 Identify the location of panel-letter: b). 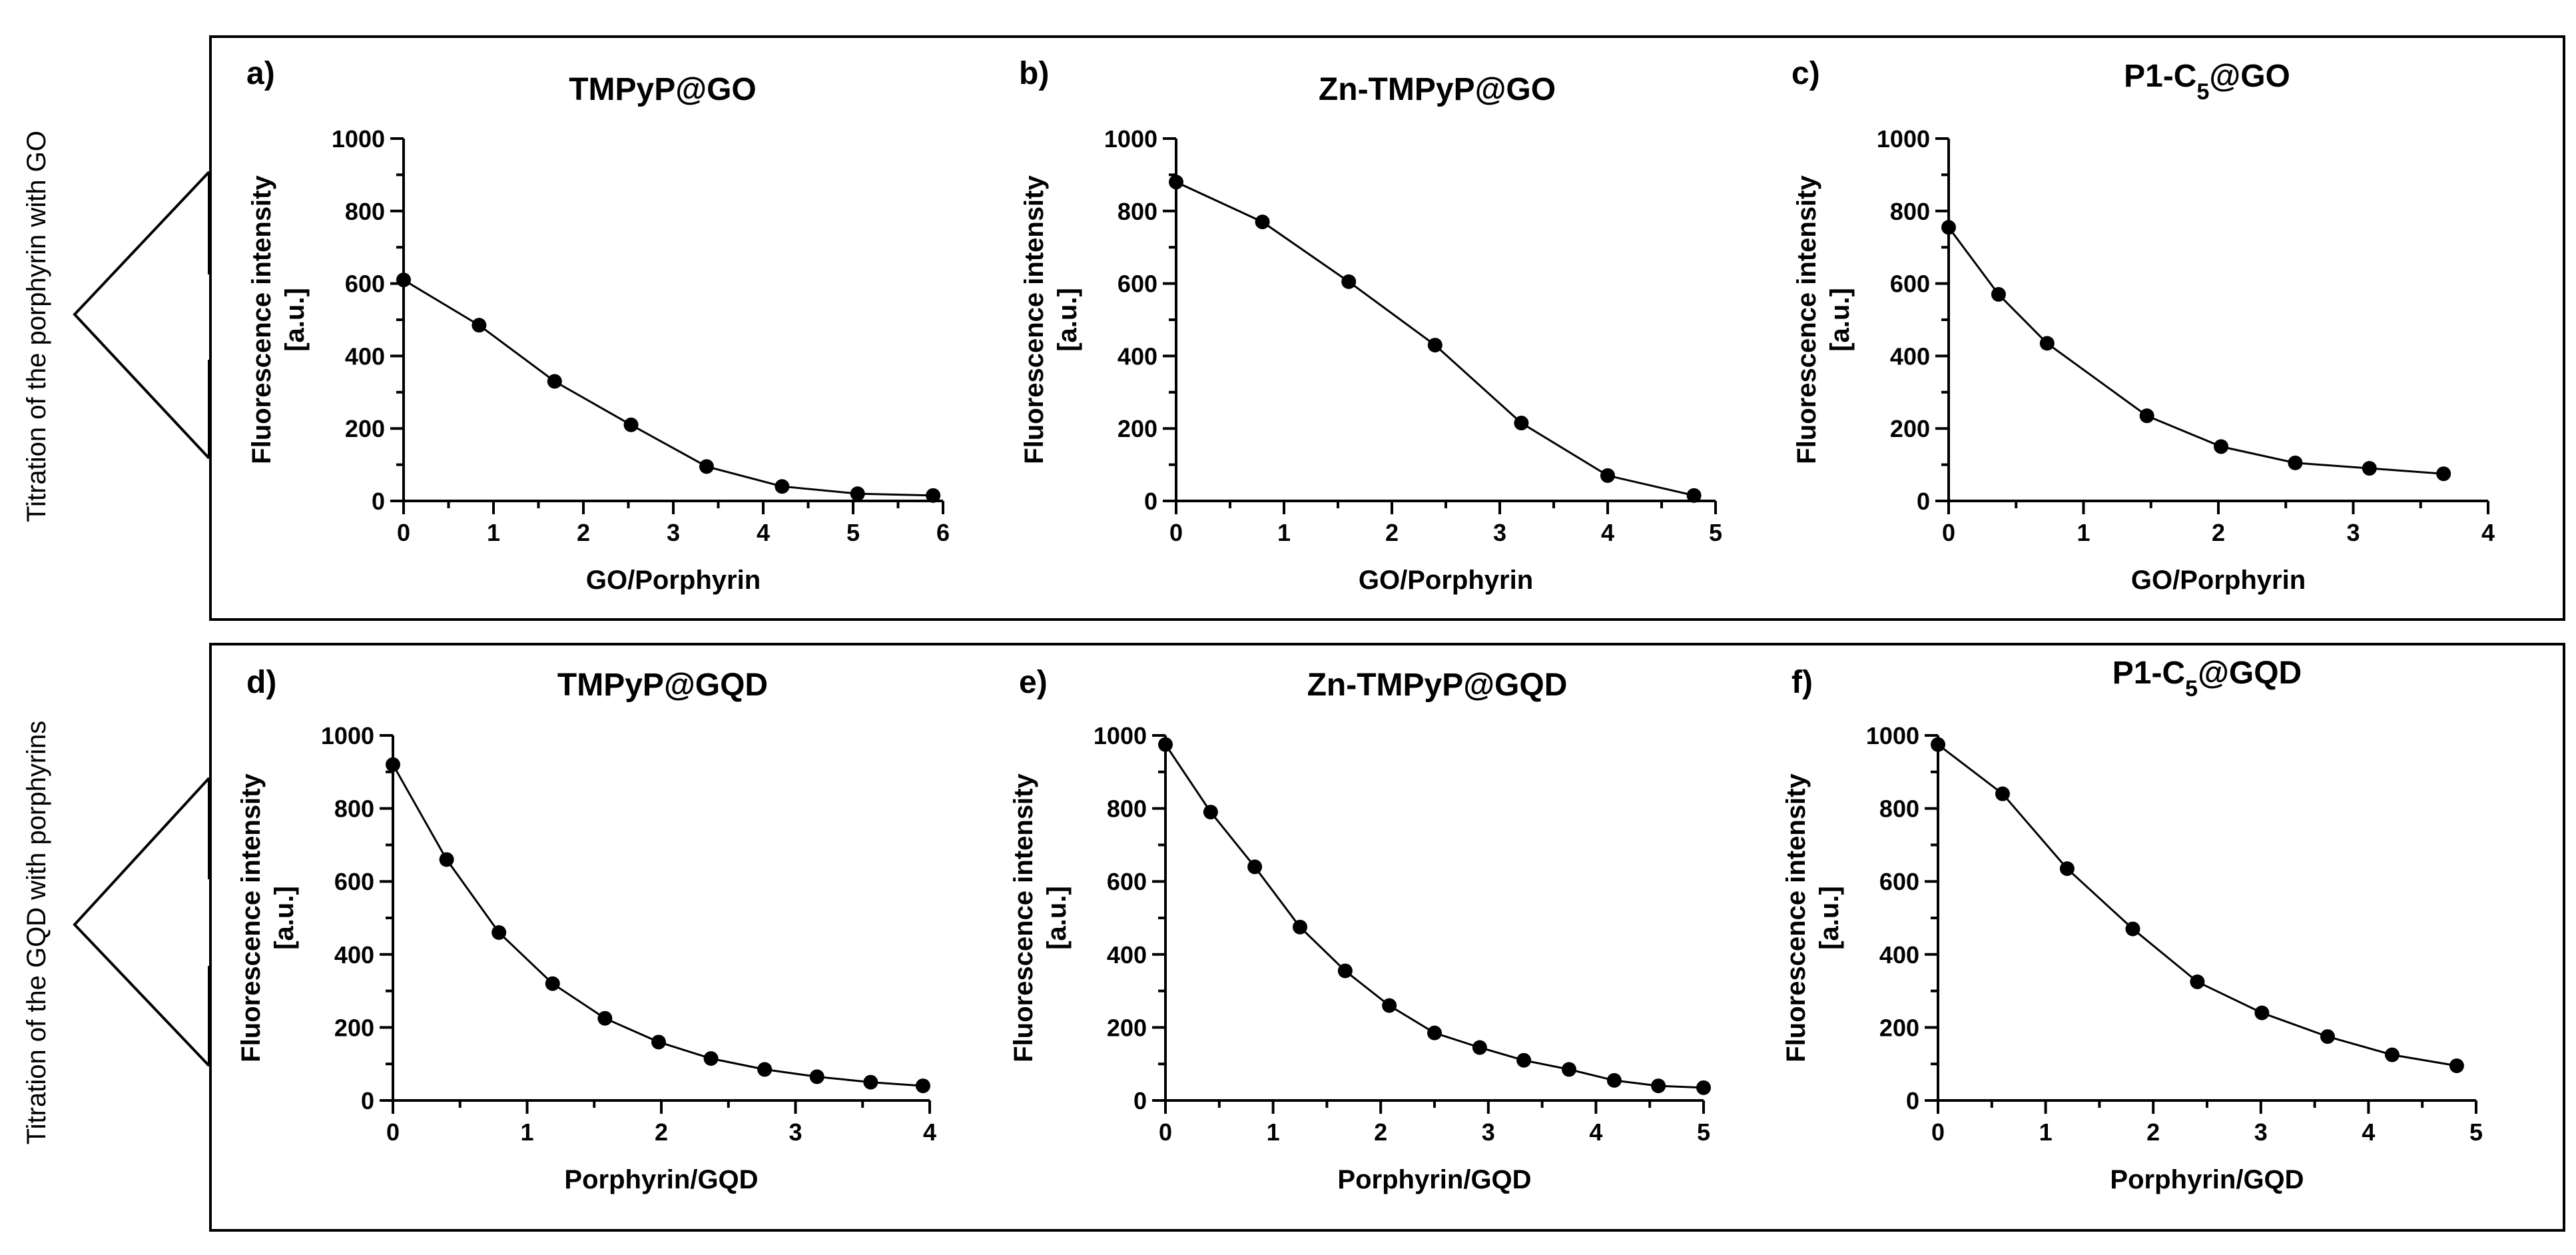
(1034, 73).